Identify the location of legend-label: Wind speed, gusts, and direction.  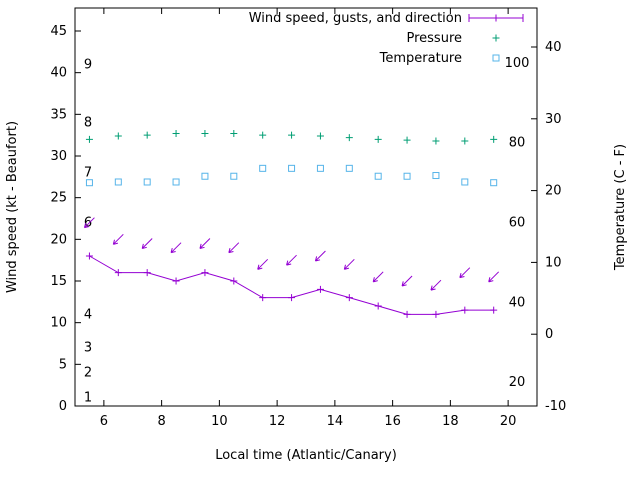
(355, 18).